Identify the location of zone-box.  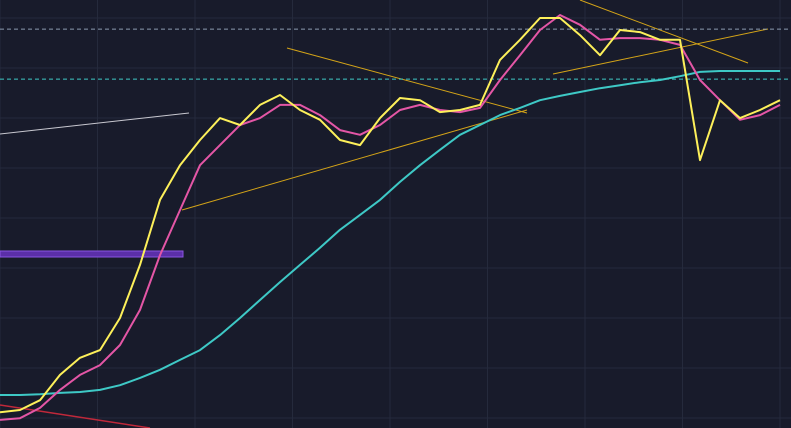
(92, 254).